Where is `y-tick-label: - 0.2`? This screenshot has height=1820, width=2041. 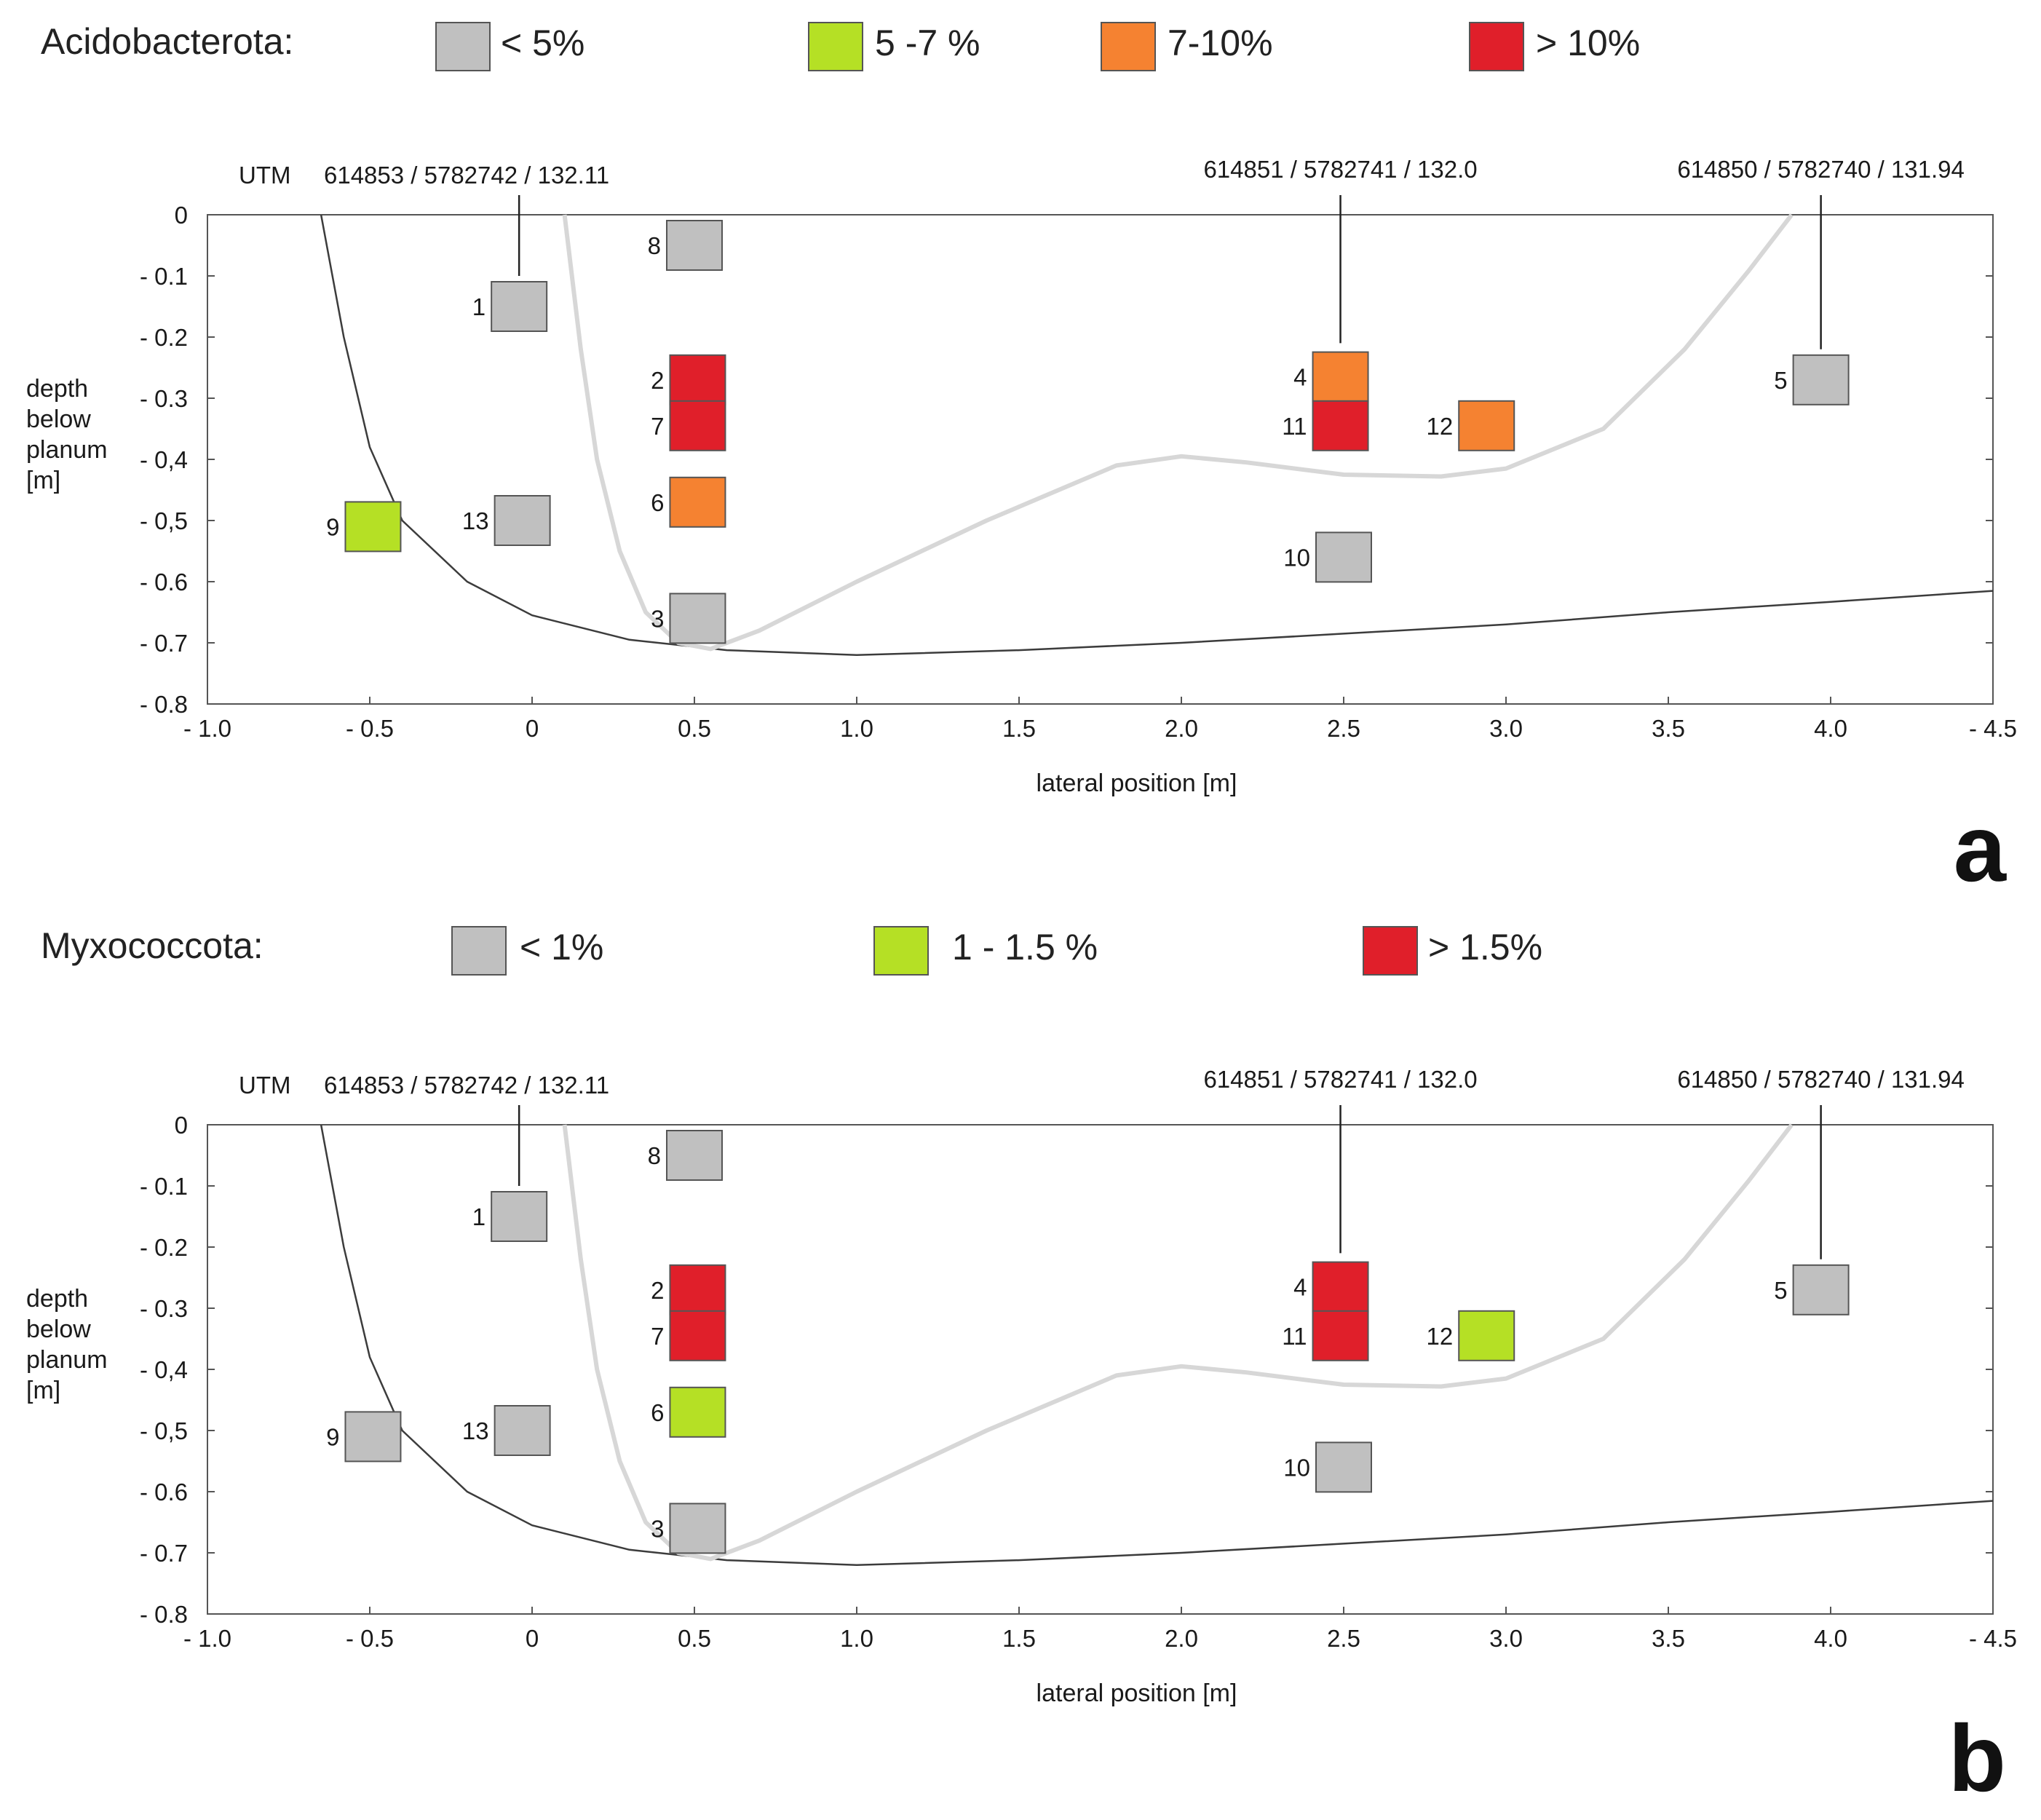 y-tick-label: - 0.2 is located at coordinates (164, 1247).